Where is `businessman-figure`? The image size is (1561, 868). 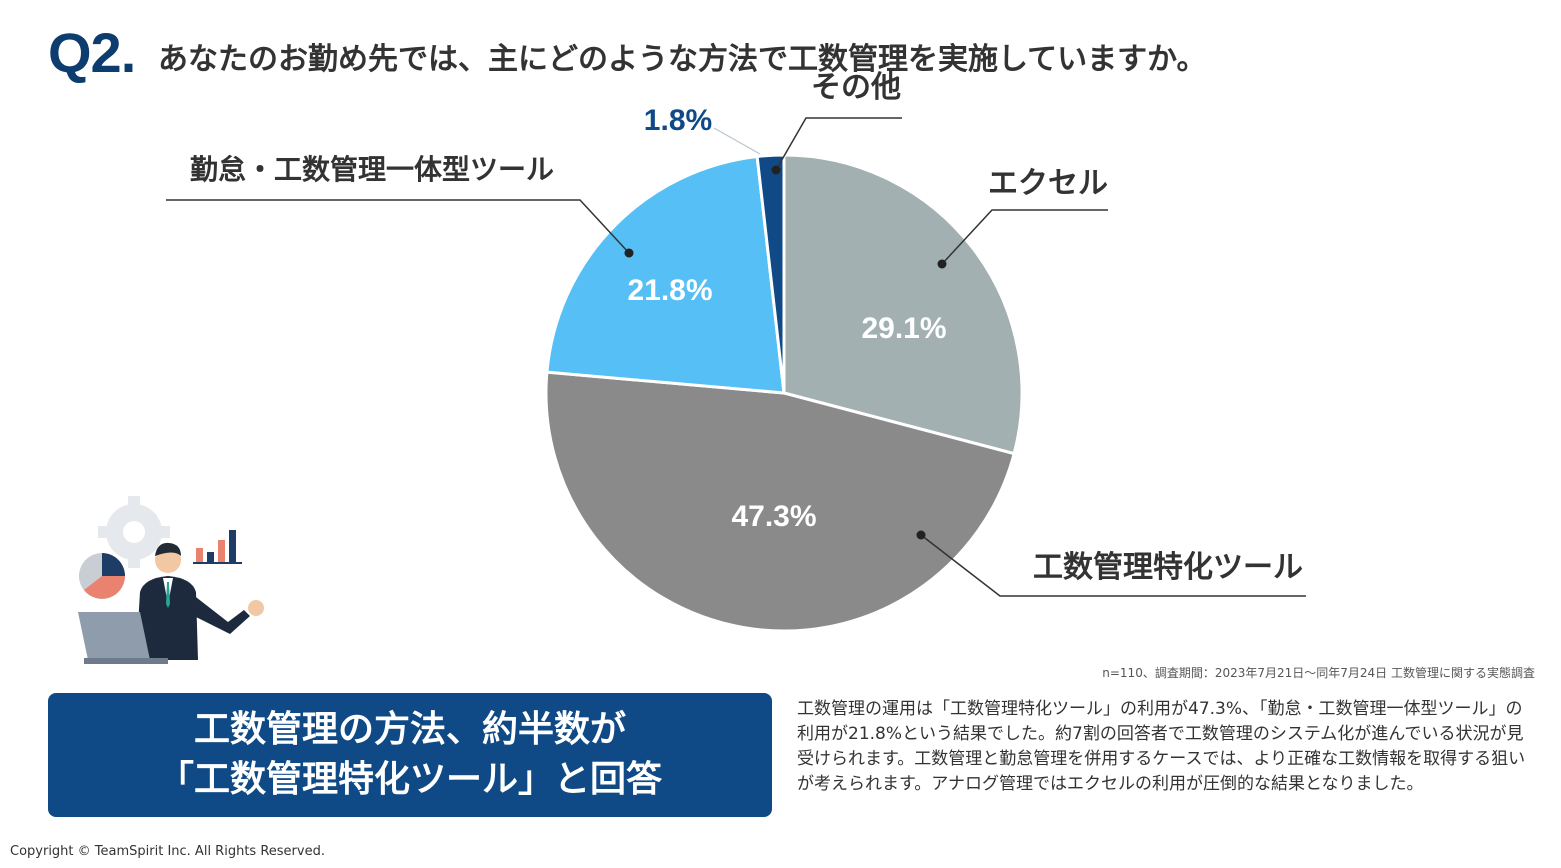
businessman-figure is located at coordinates (200, 601).